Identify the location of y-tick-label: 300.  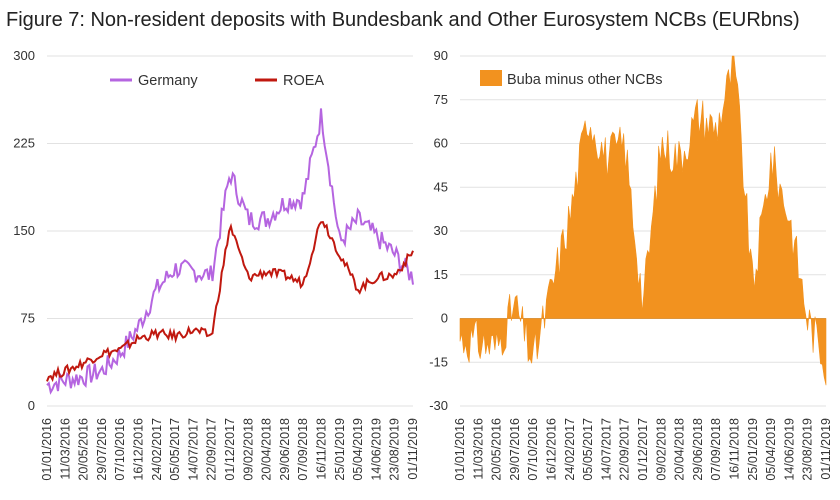
(24, 55).